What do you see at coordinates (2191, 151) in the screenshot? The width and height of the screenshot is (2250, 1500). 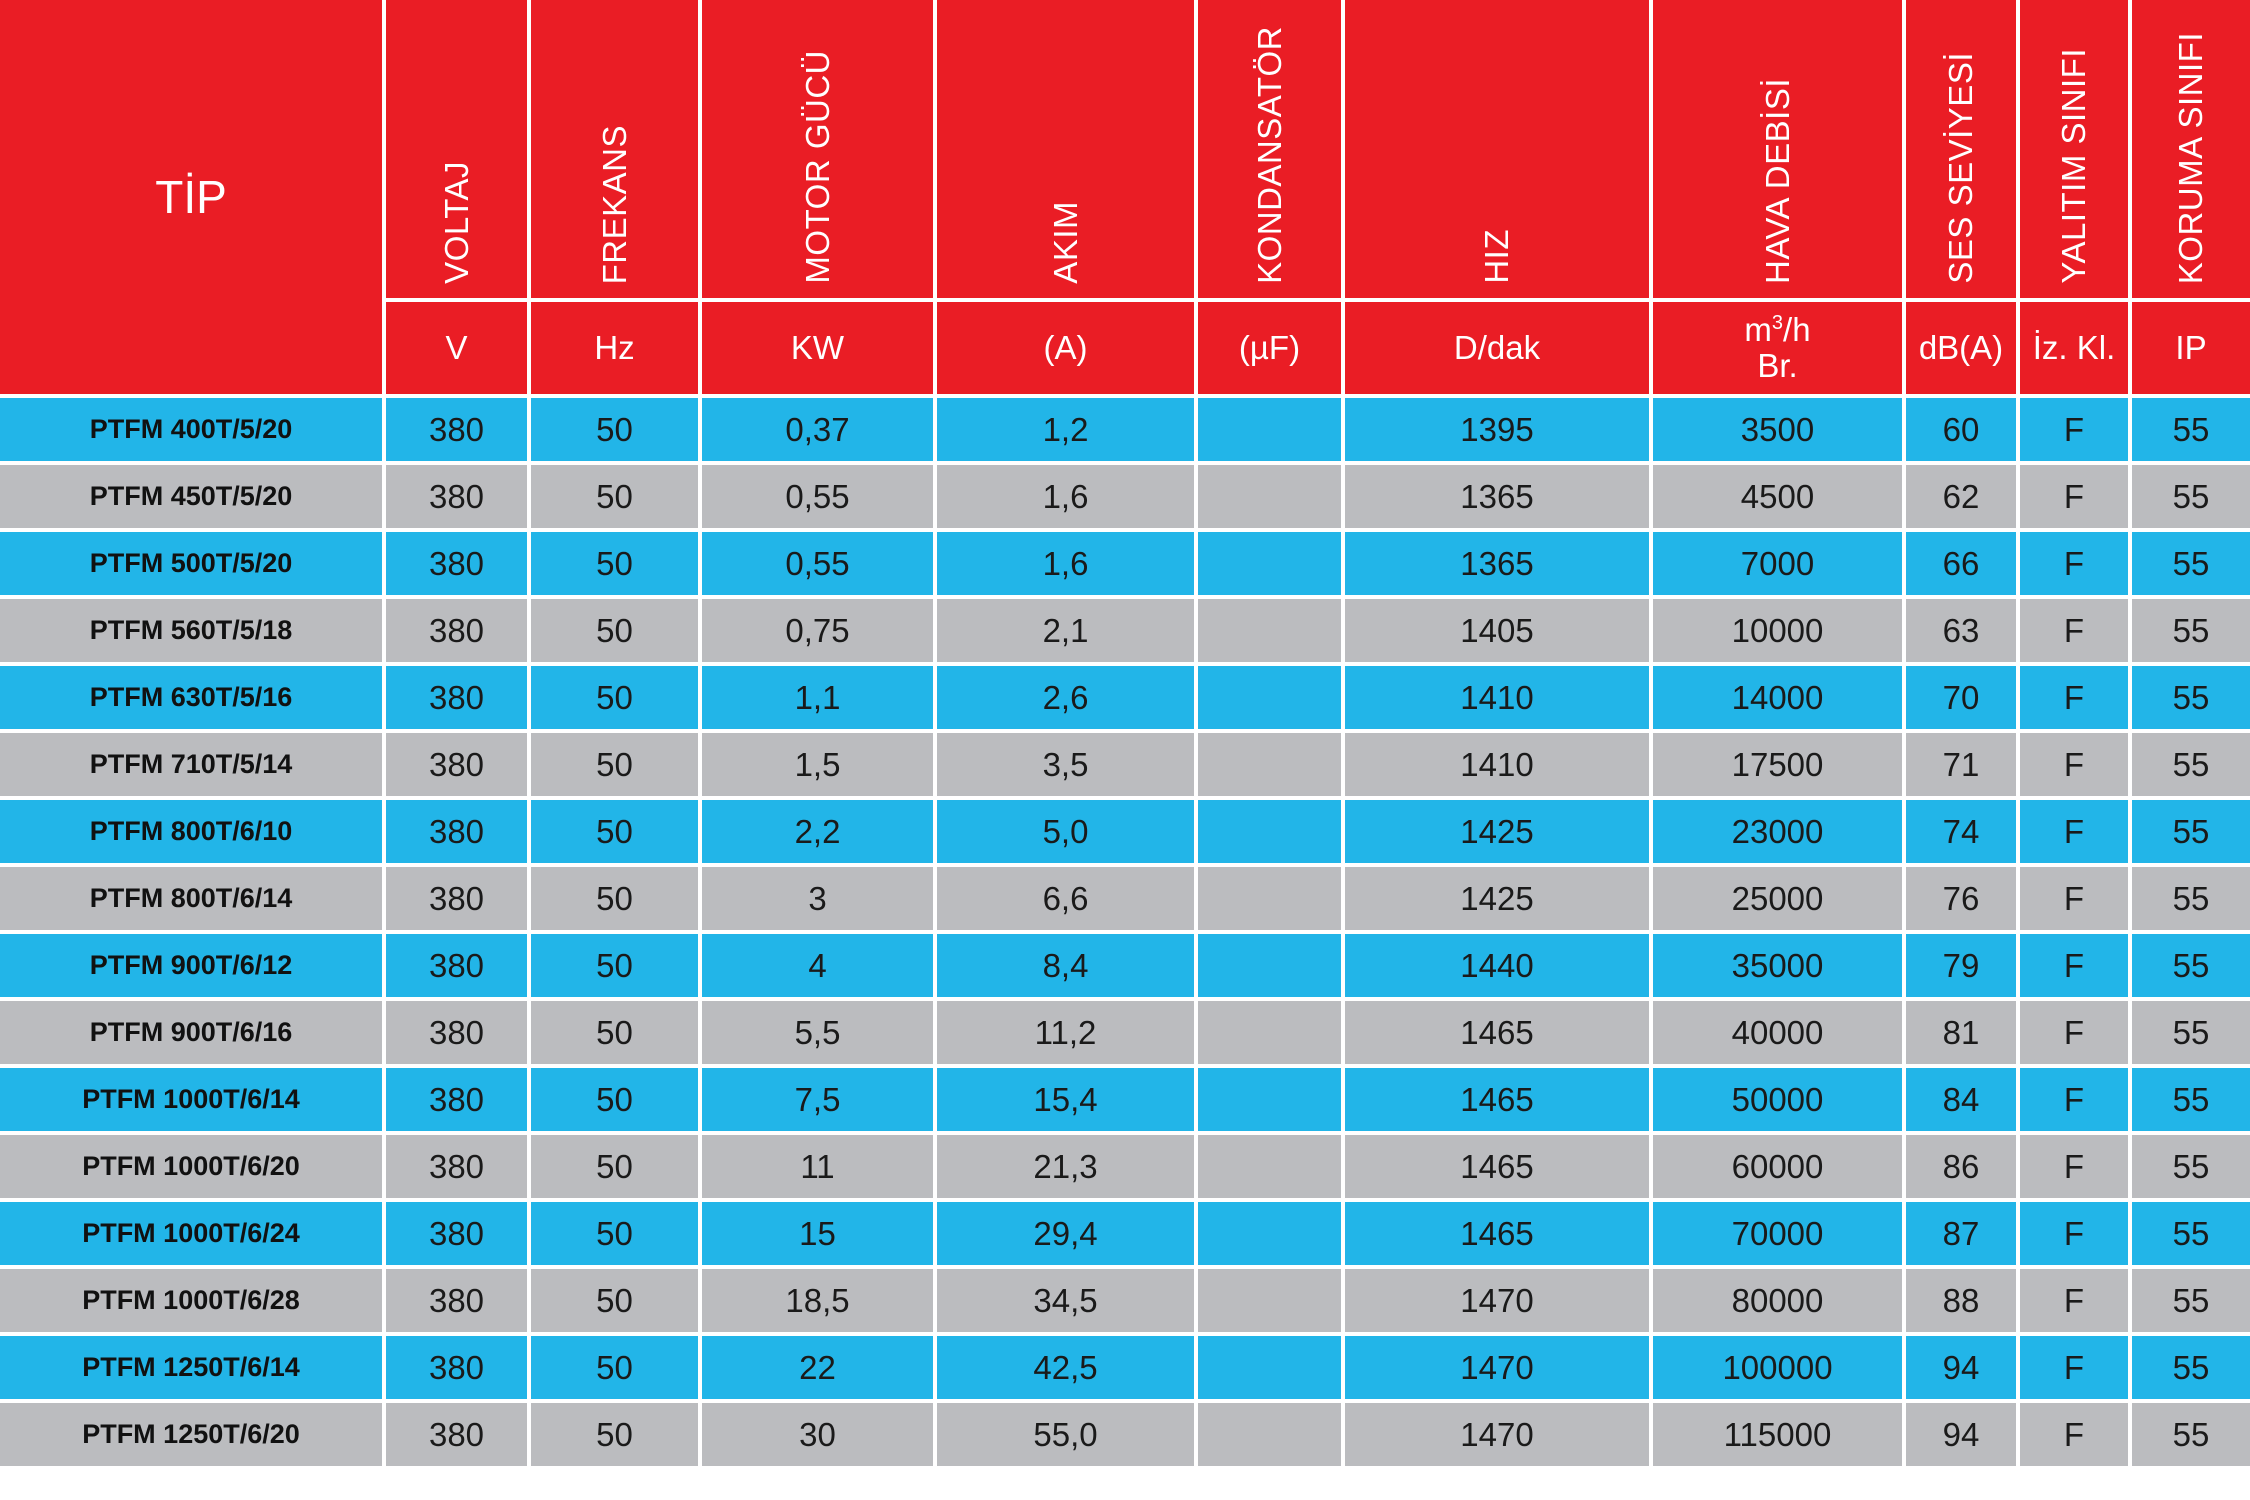 I see `header-koruma-sinifi: KORUMA SINIFI` at bounding box center [2191, 151].